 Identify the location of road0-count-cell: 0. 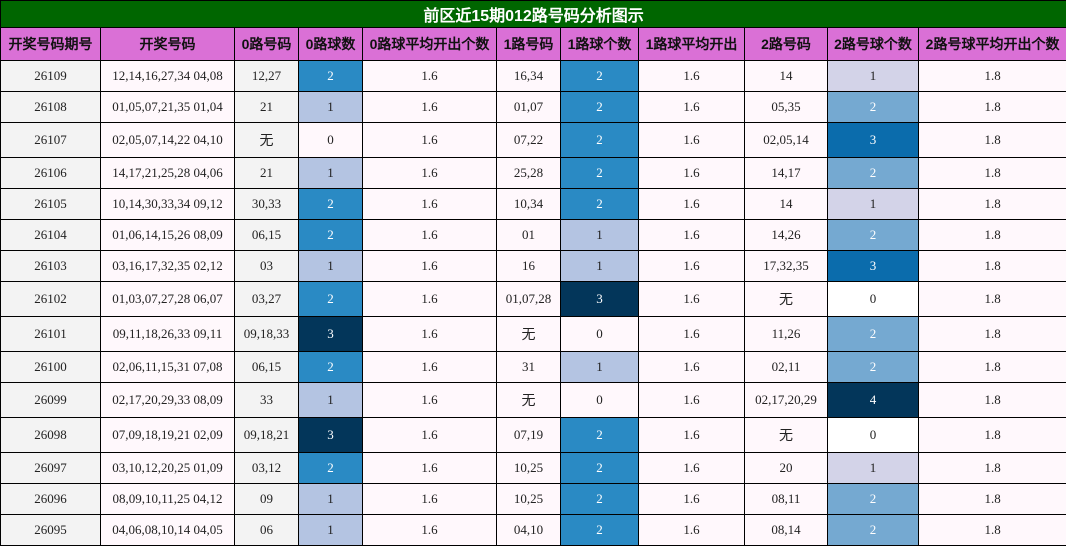
(330, 140).